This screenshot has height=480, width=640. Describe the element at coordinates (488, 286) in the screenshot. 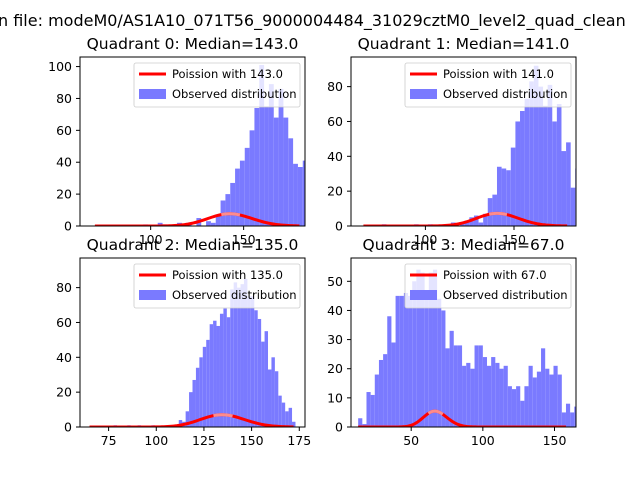

I see `legend-box` at that location.